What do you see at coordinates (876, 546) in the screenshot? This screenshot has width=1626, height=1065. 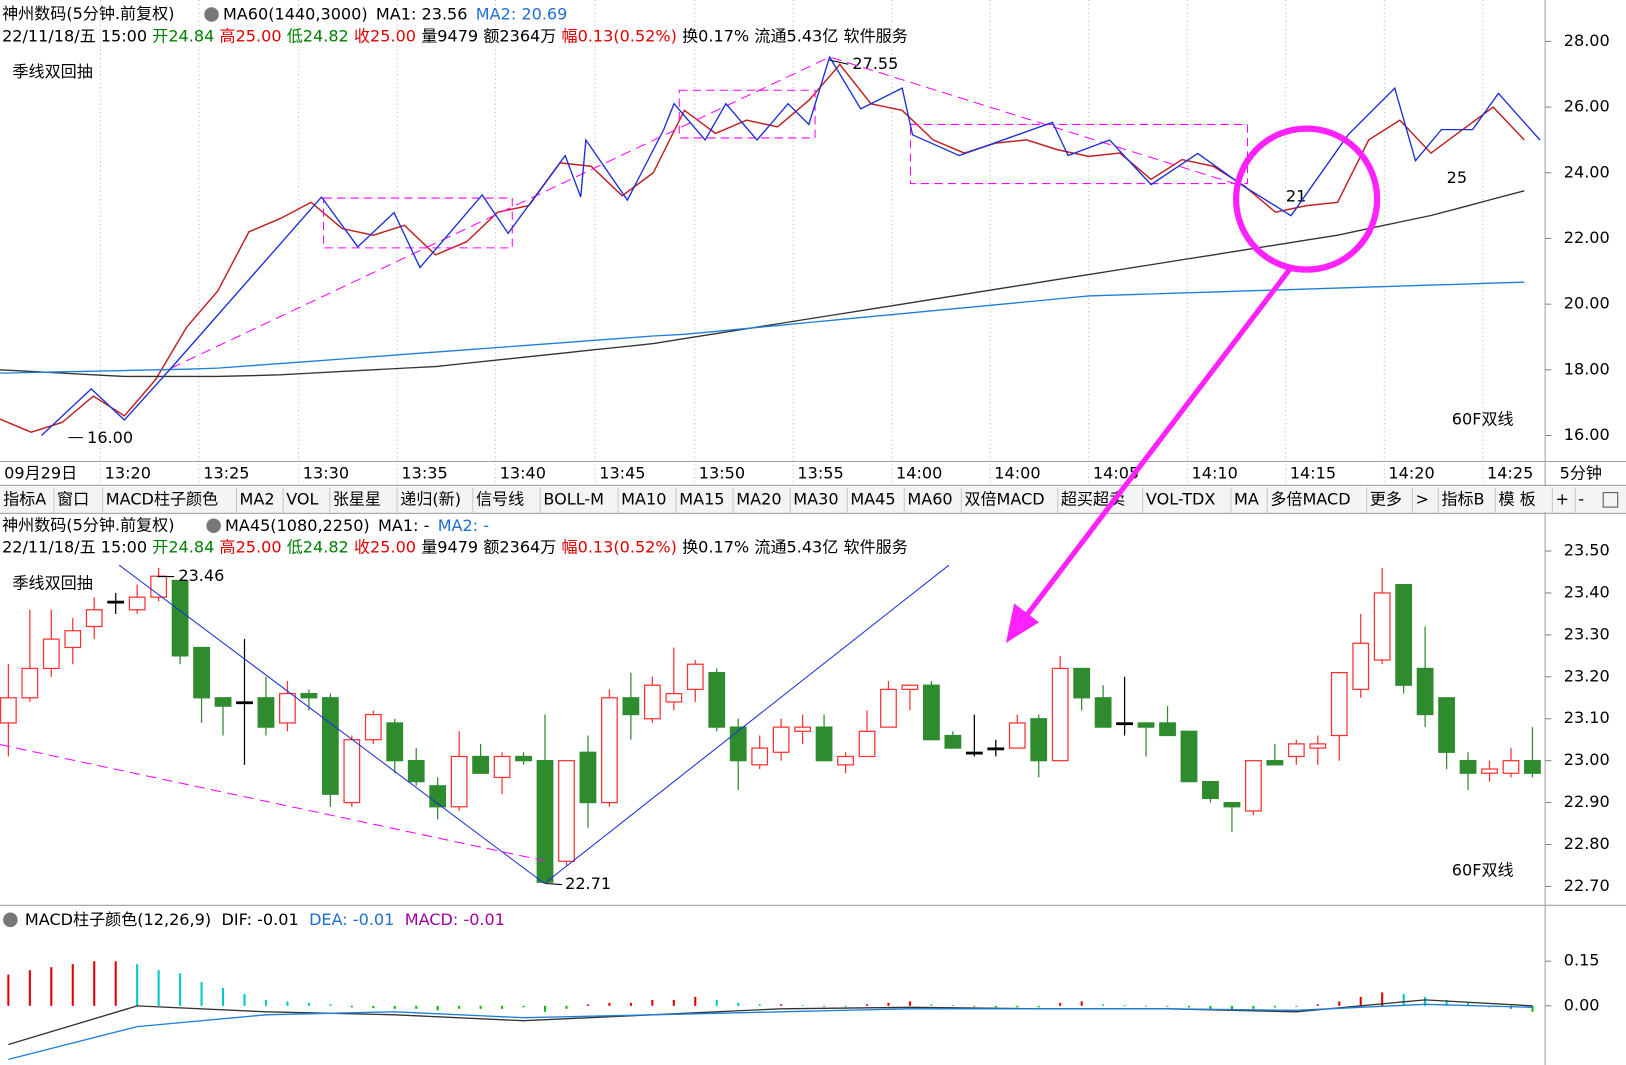 I see `quote-item: 软件服务` at bounding box center [876, 546].